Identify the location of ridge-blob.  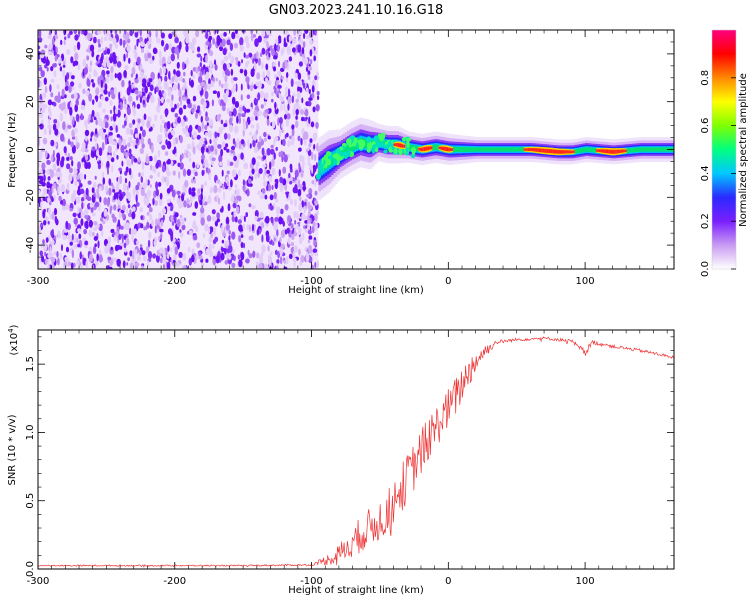
(320, 168).